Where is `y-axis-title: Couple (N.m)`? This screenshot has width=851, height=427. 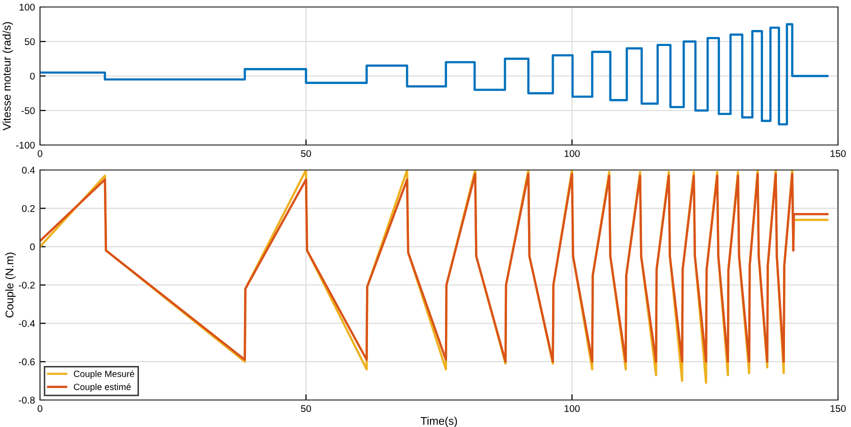 y-axis-title: Couple (N.m) is located at coordinates (10, 285).